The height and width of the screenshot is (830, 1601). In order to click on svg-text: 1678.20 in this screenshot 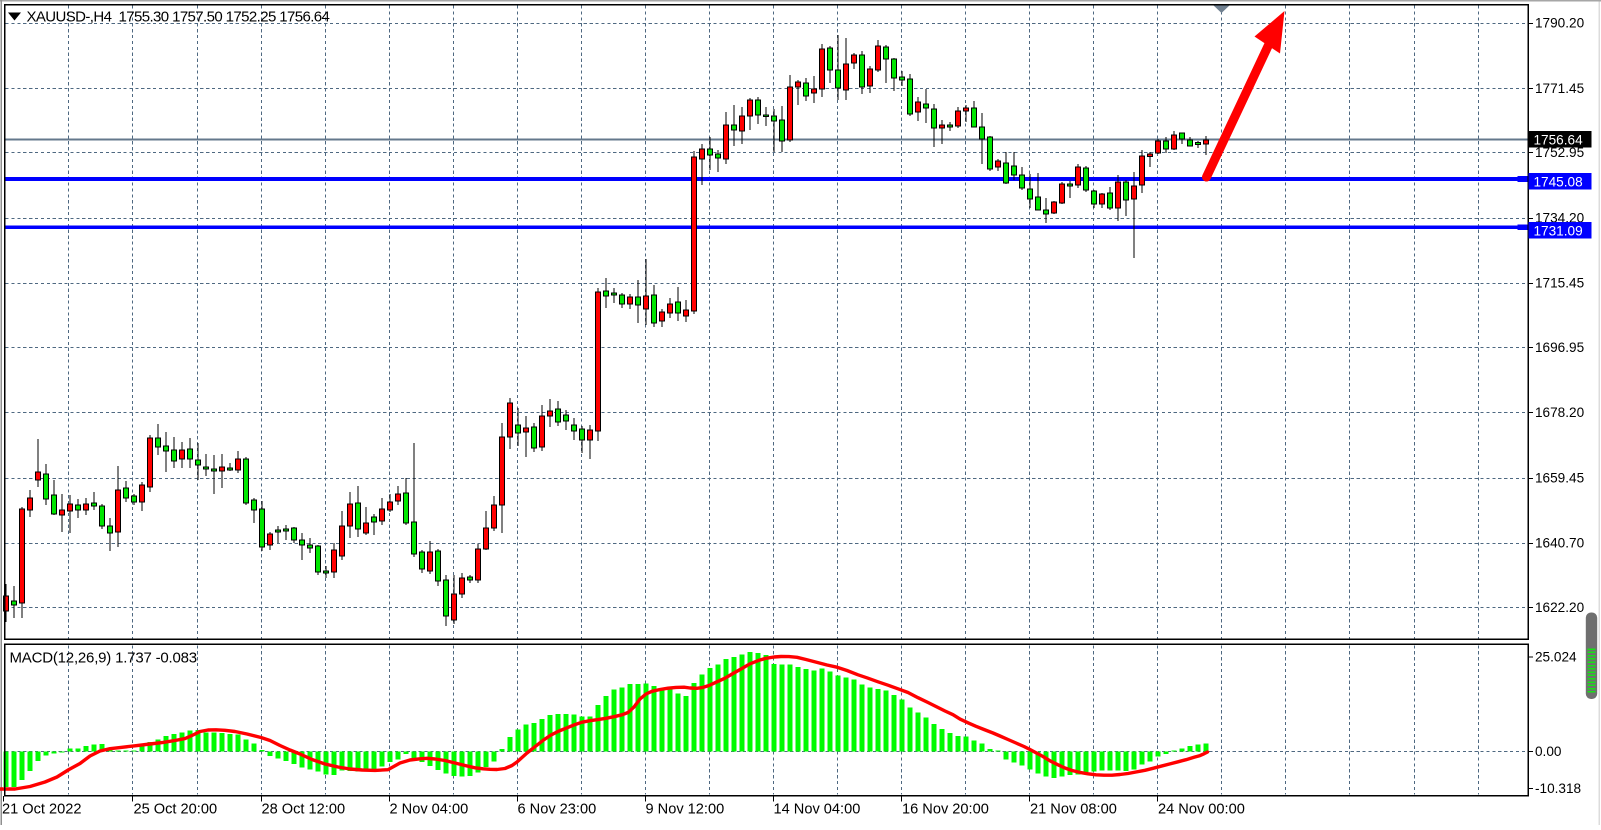, I will do `click(1560, 412)`.